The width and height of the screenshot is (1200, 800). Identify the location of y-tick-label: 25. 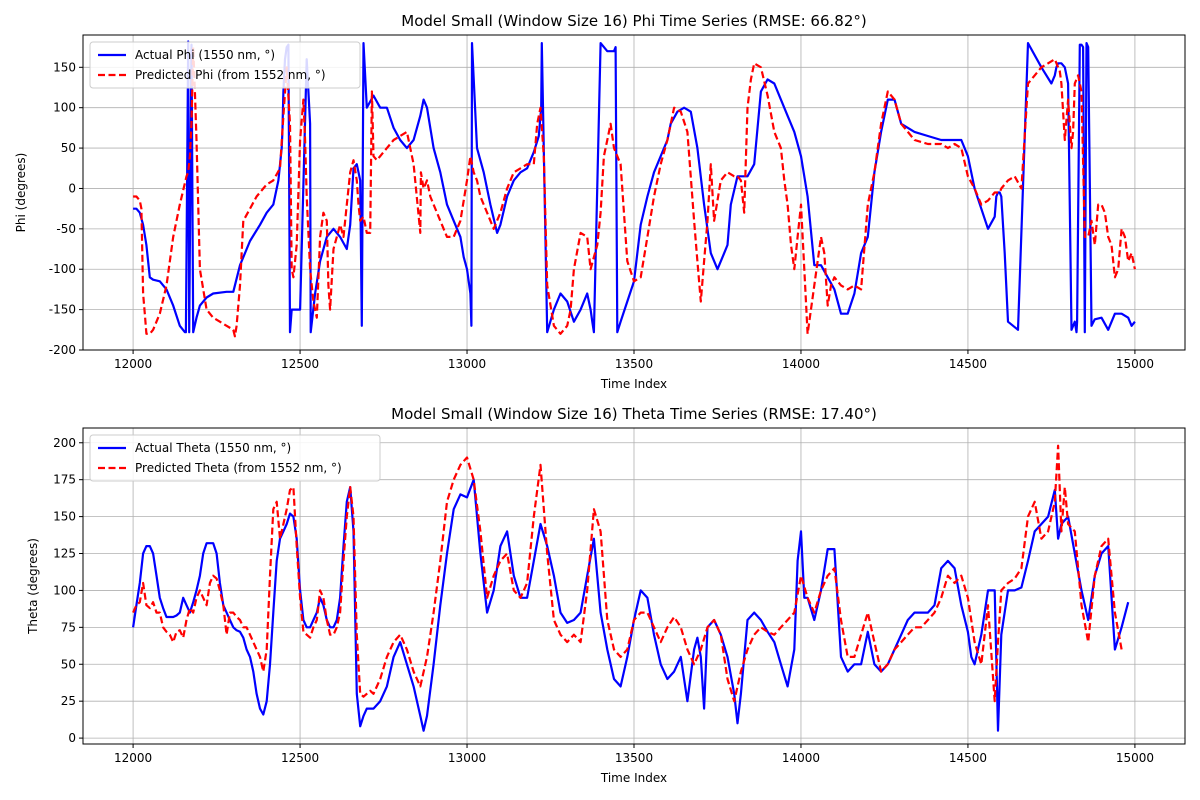
(68, 701).